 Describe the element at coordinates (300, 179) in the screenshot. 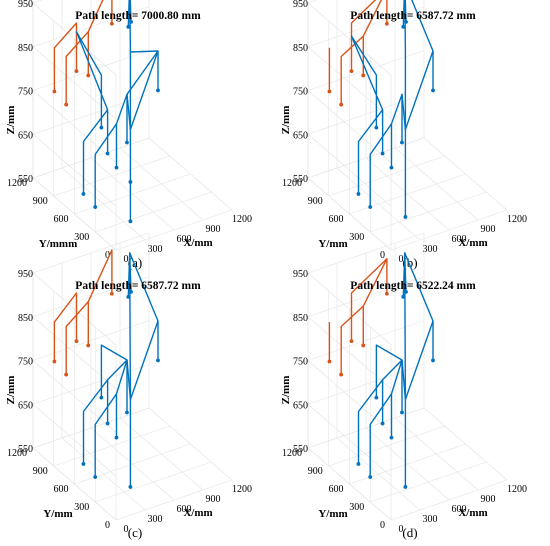

I see `z-tick-label: 550` at that location.